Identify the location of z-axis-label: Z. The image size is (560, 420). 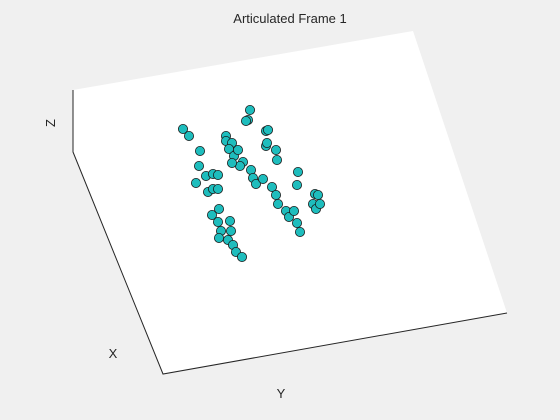
(50, 123).